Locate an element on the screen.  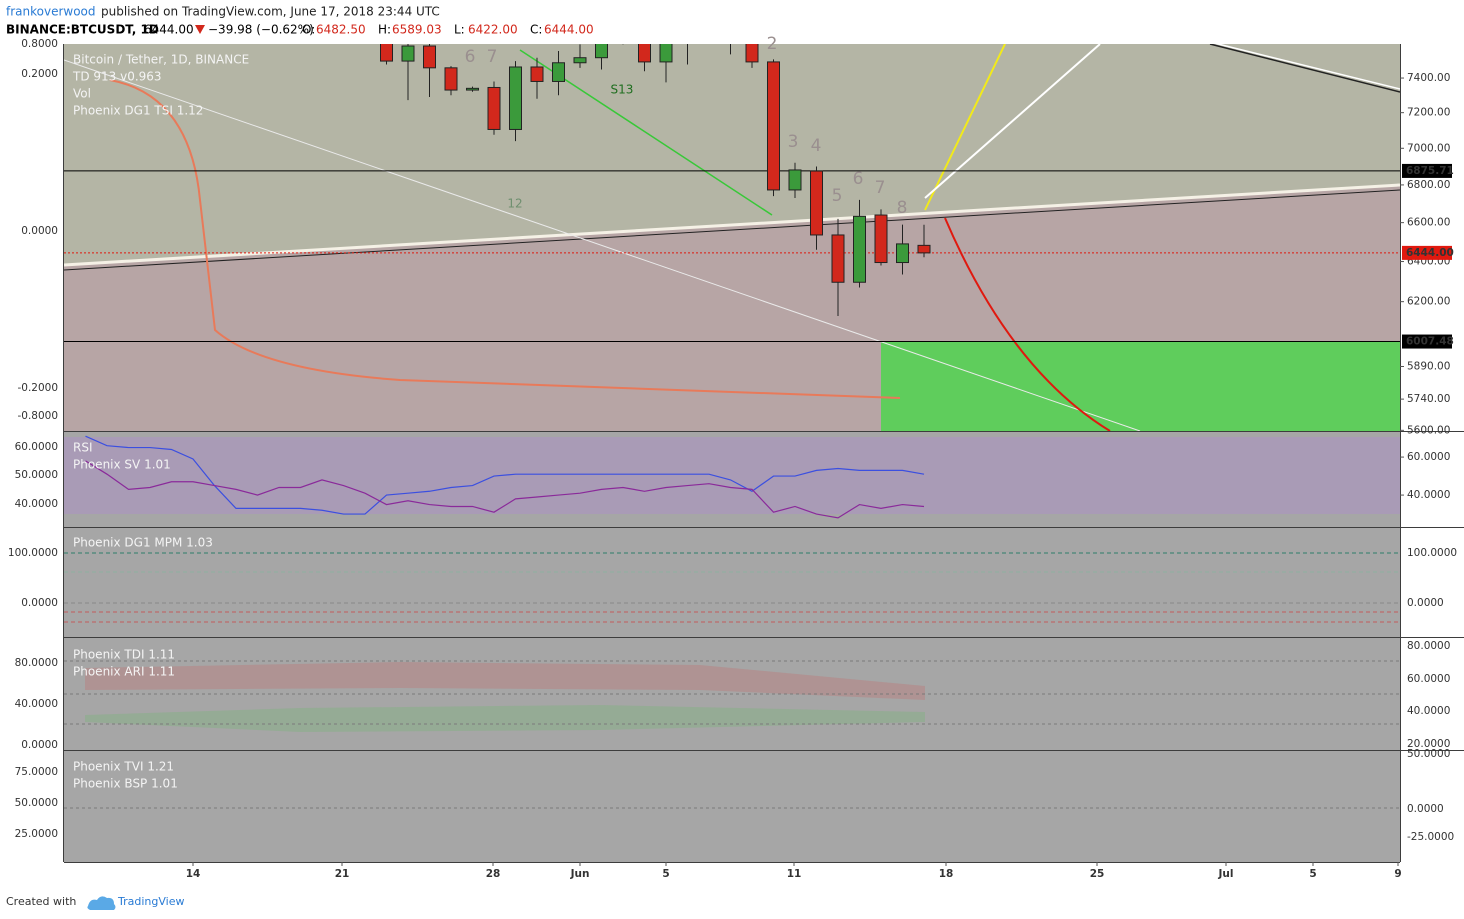
footer-brand: TradingView is located at coordinates (150, 901).